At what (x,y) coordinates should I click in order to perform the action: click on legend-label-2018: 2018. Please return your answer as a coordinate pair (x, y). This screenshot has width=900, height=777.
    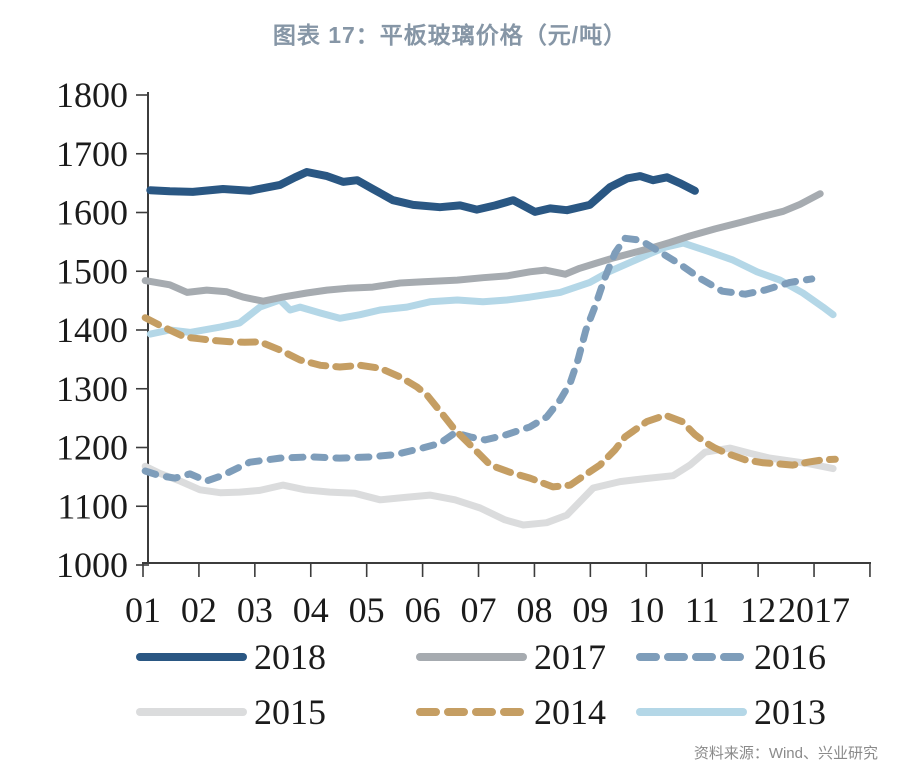
    Looking at the image, I should click on (290, 657).